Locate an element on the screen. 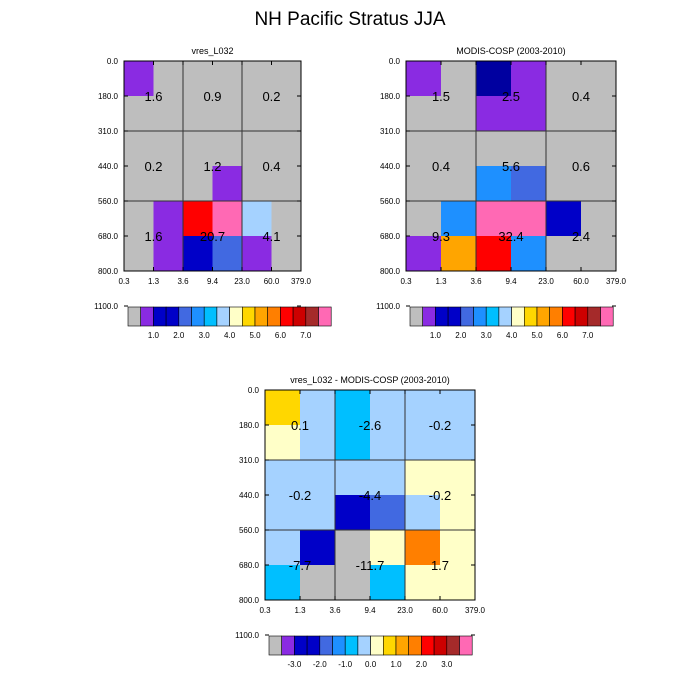 Image resolution: width=700 pixels, height=700 pixels. colorbar-label: 4.0 is located at coordinates (230, 335).